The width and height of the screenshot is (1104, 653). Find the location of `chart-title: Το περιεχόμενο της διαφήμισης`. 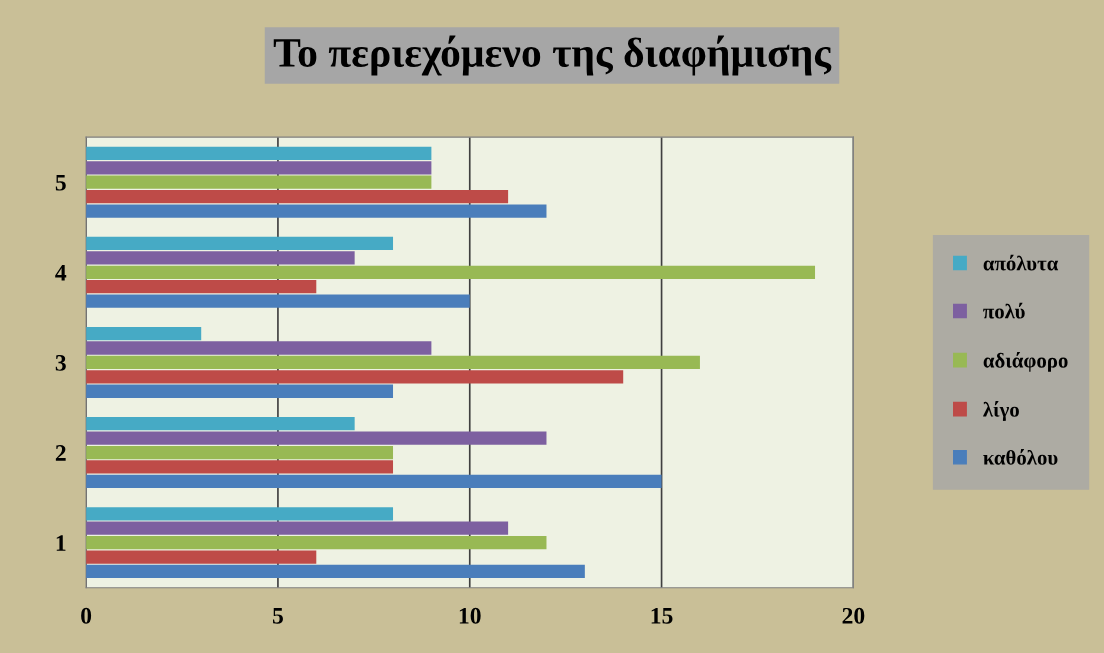

chart-title: Το περιεχόμενο της διαφήμισης is located at coordinates (552, 55).